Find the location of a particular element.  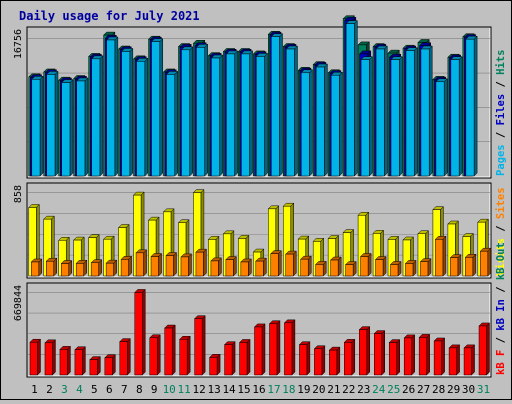

day-label-7: 7 is located at coordinates (124, 389).